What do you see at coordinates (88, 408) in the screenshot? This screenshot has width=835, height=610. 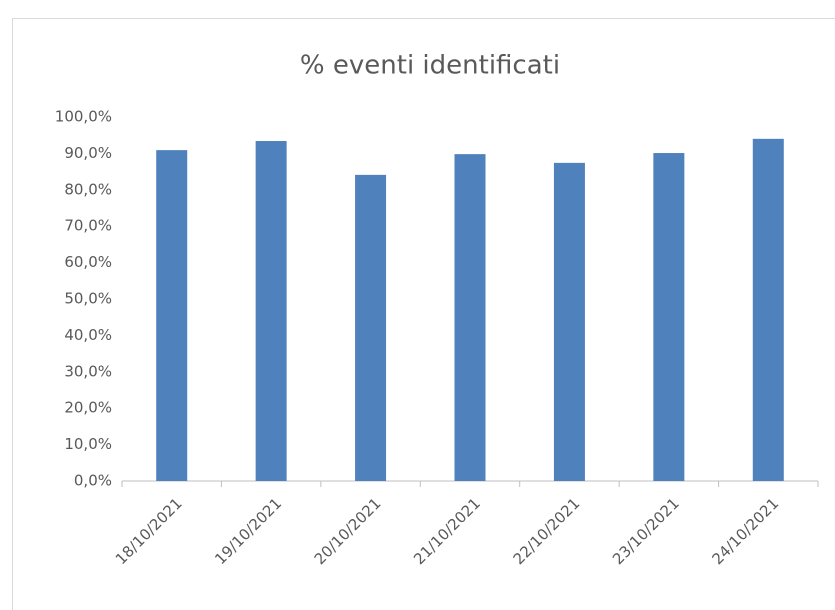 I see `y-tick-label: 20,0%` at bounding box center [88, 408].